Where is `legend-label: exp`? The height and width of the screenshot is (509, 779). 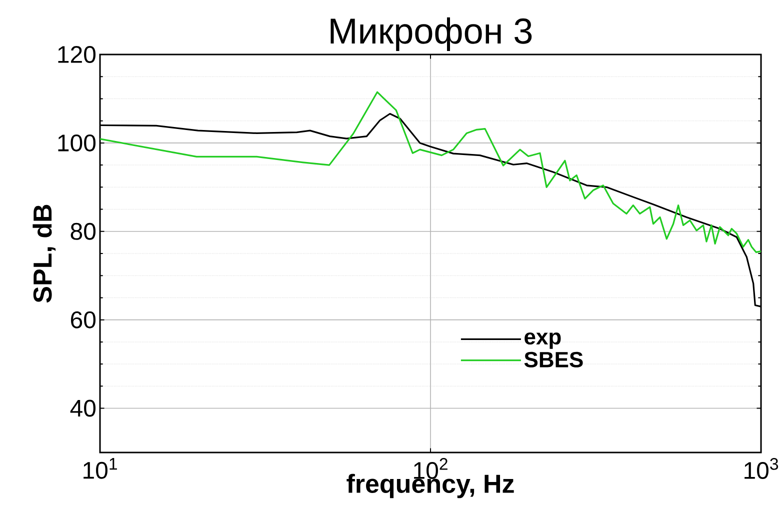 legend-label: exp is located at coordinates (542, 340).